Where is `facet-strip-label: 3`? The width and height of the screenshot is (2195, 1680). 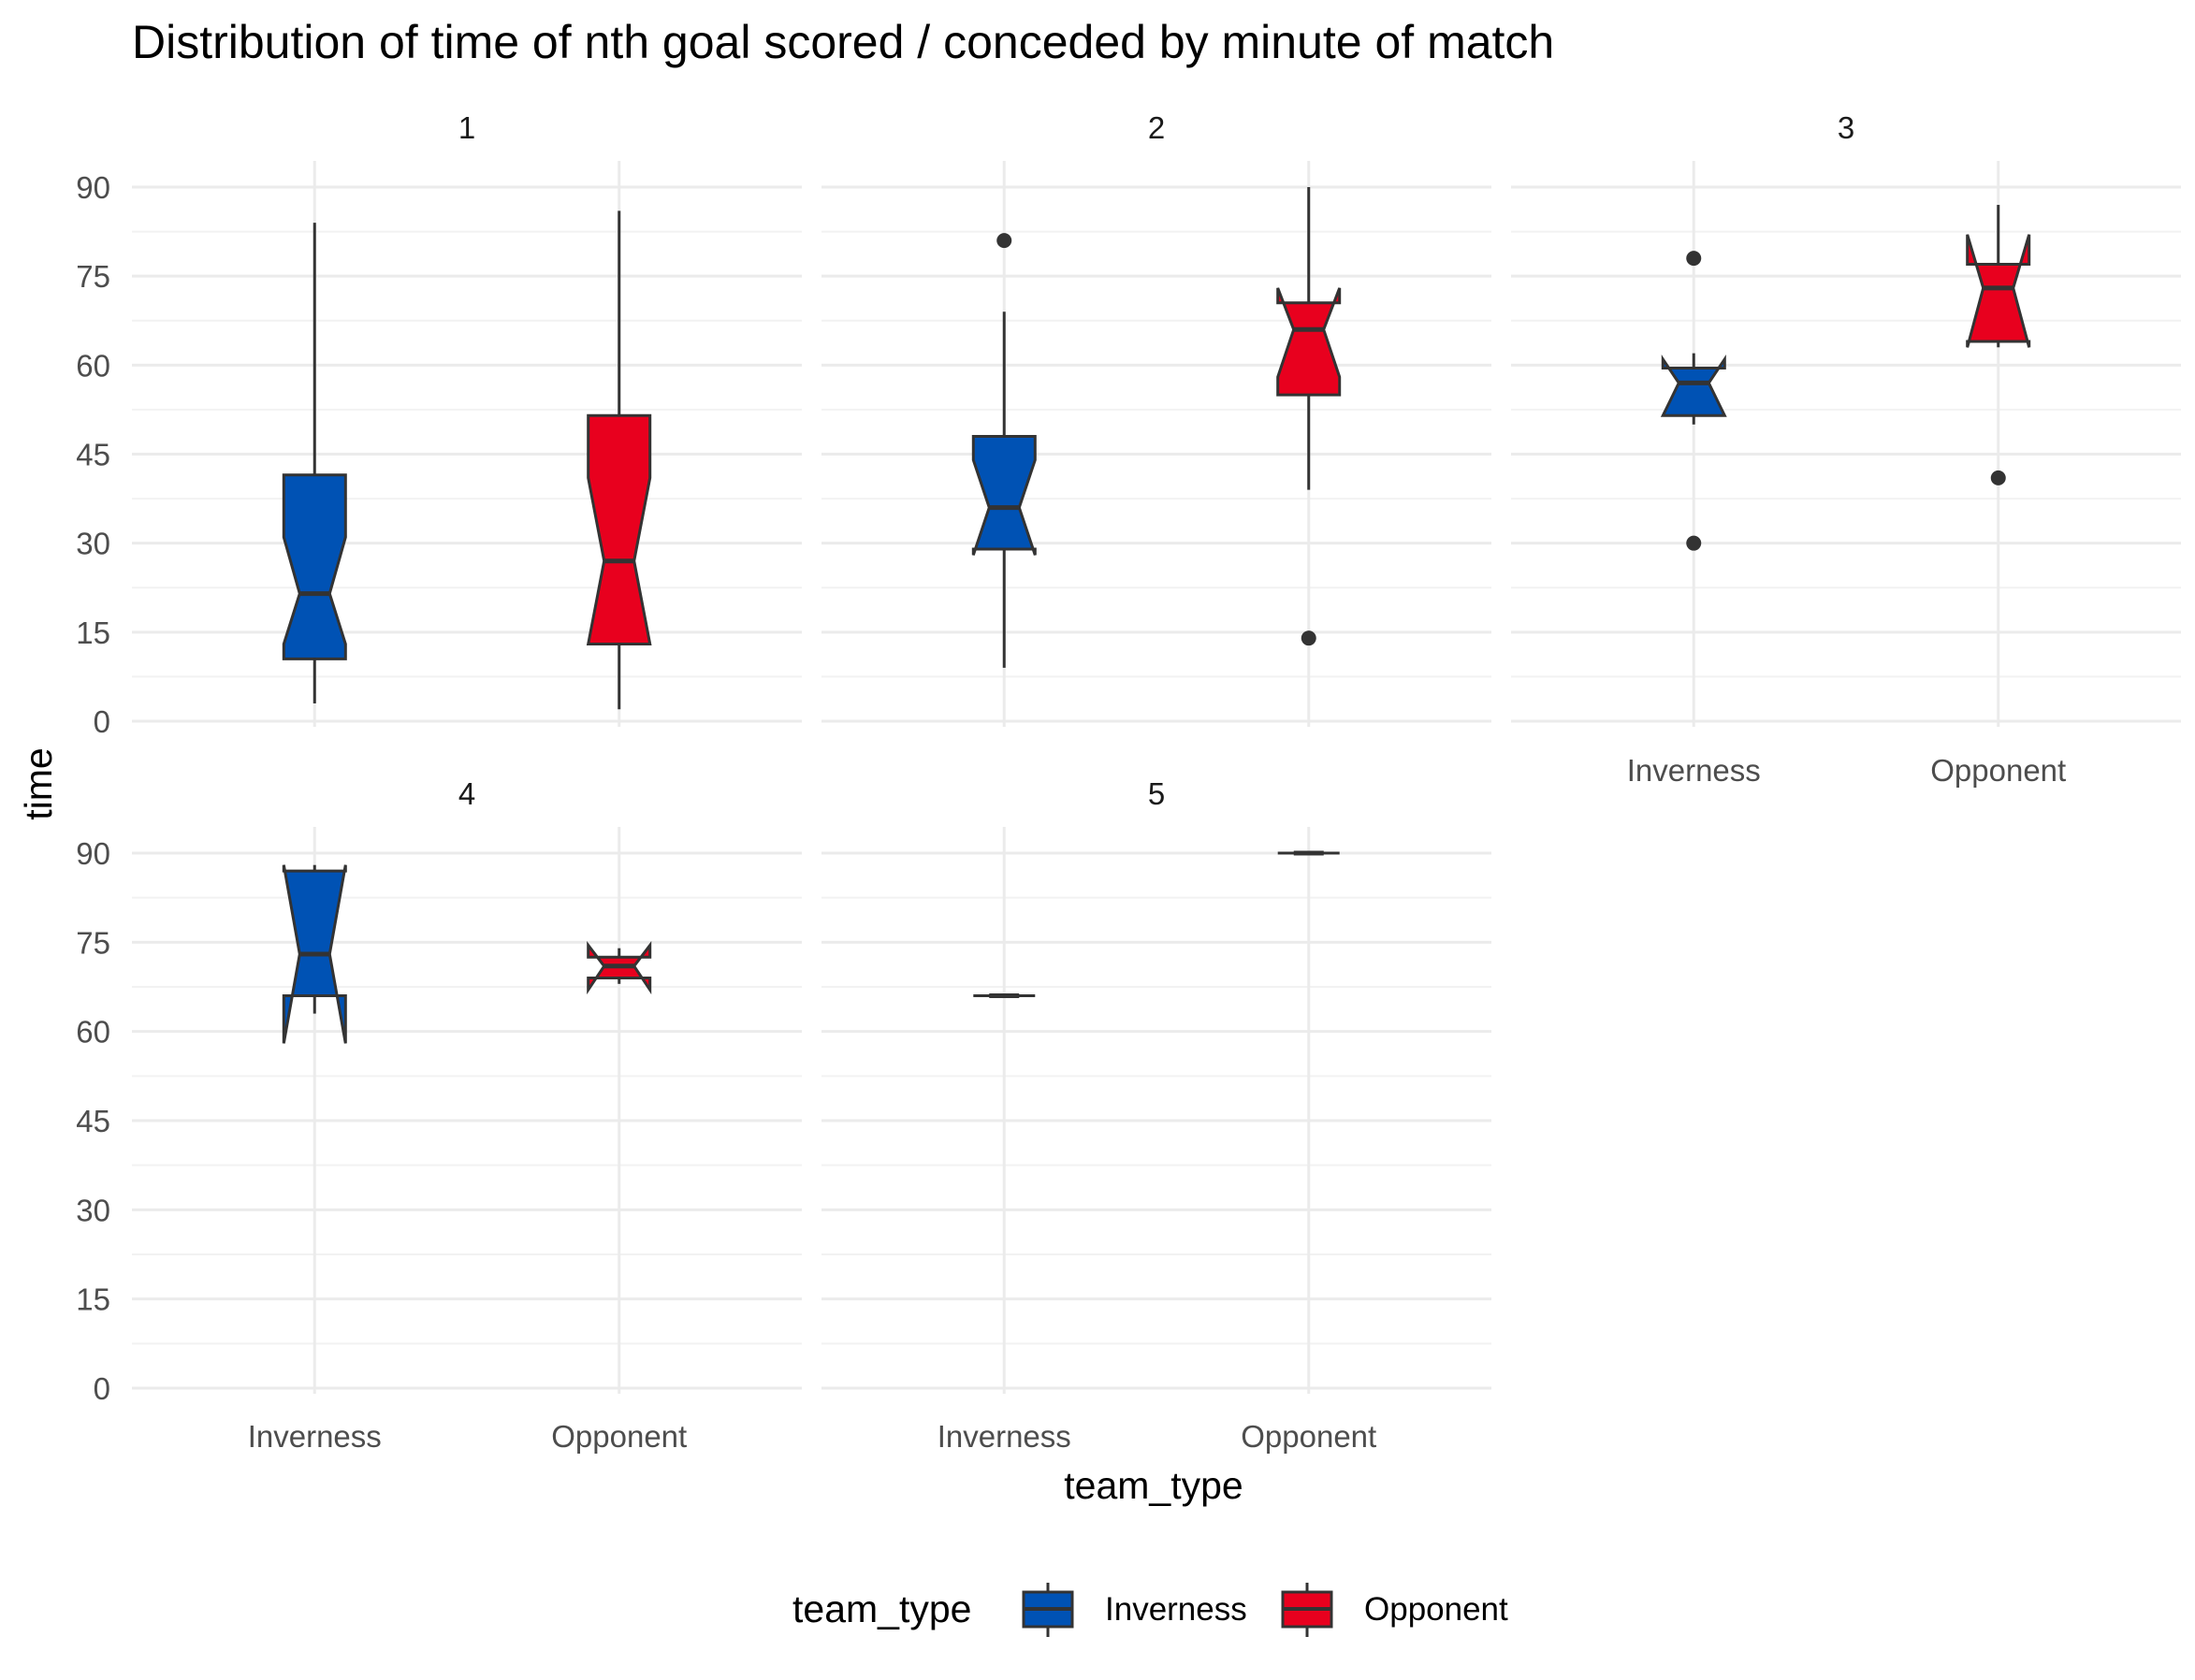
facet-strip-label: 3 is located at coordinates (1846, 127).